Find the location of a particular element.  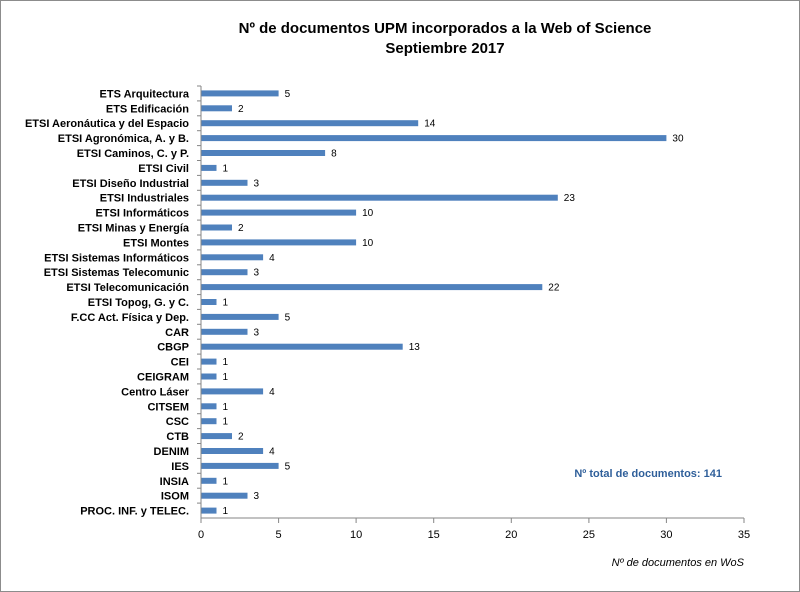

data-label: 13 is located at coordinates (415, 347).